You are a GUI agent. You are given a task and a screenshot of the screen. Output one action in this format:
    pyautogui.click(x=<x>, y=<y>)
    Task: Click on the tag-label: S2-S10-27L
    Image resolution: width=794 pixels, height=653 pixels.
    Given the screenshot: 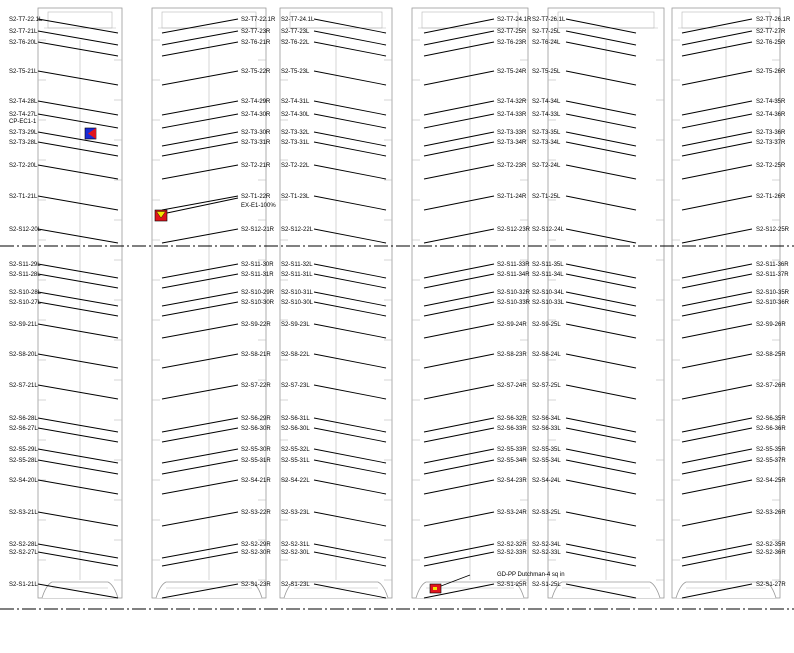 What is the action you would take?
    pyautogui.click(x=25, y=303)
    